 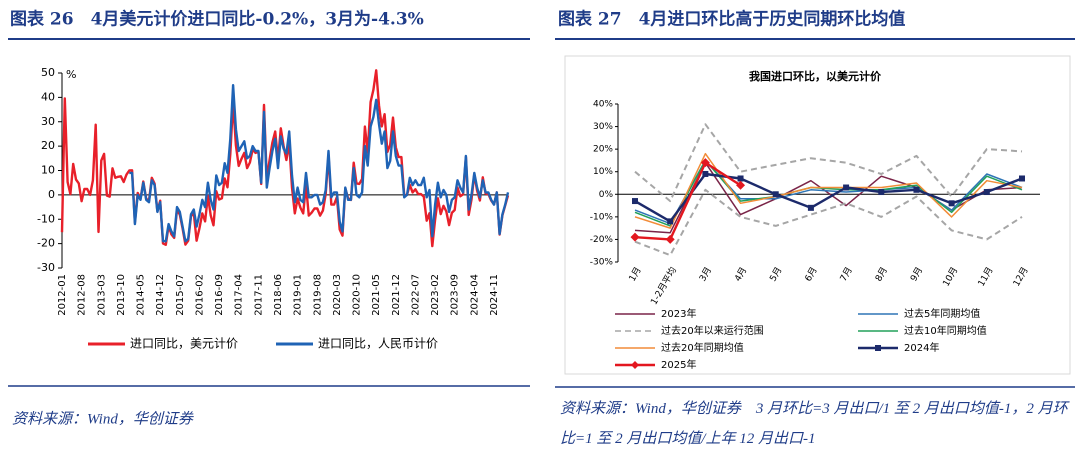 What do you see at coordinates (48, 170) in the screenshot?
I see `y-tick-label: 10` at bounding box center [48, 170].